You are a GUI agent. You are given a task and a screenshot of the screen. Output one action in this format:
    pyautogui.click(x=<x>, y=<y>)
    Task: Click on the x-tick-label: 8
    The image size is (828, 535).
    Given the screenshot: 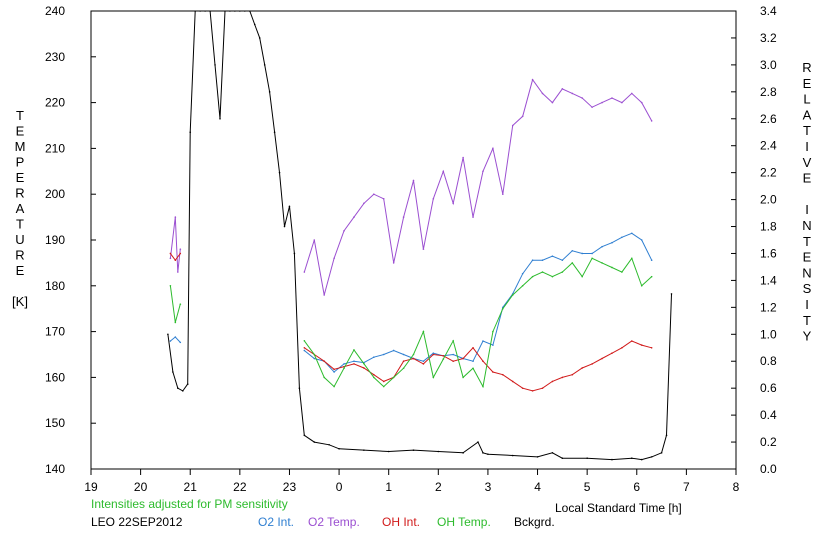 What is the action you would take?
    pyautogui.click(x=736, y=487)
    